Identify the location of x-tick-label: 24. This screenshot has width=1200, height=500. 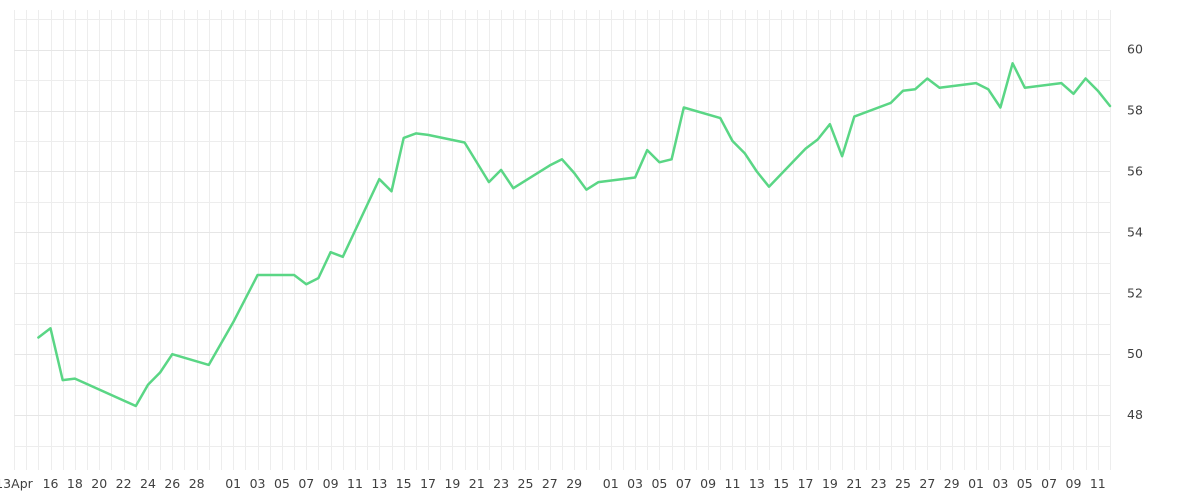
(148, 483).